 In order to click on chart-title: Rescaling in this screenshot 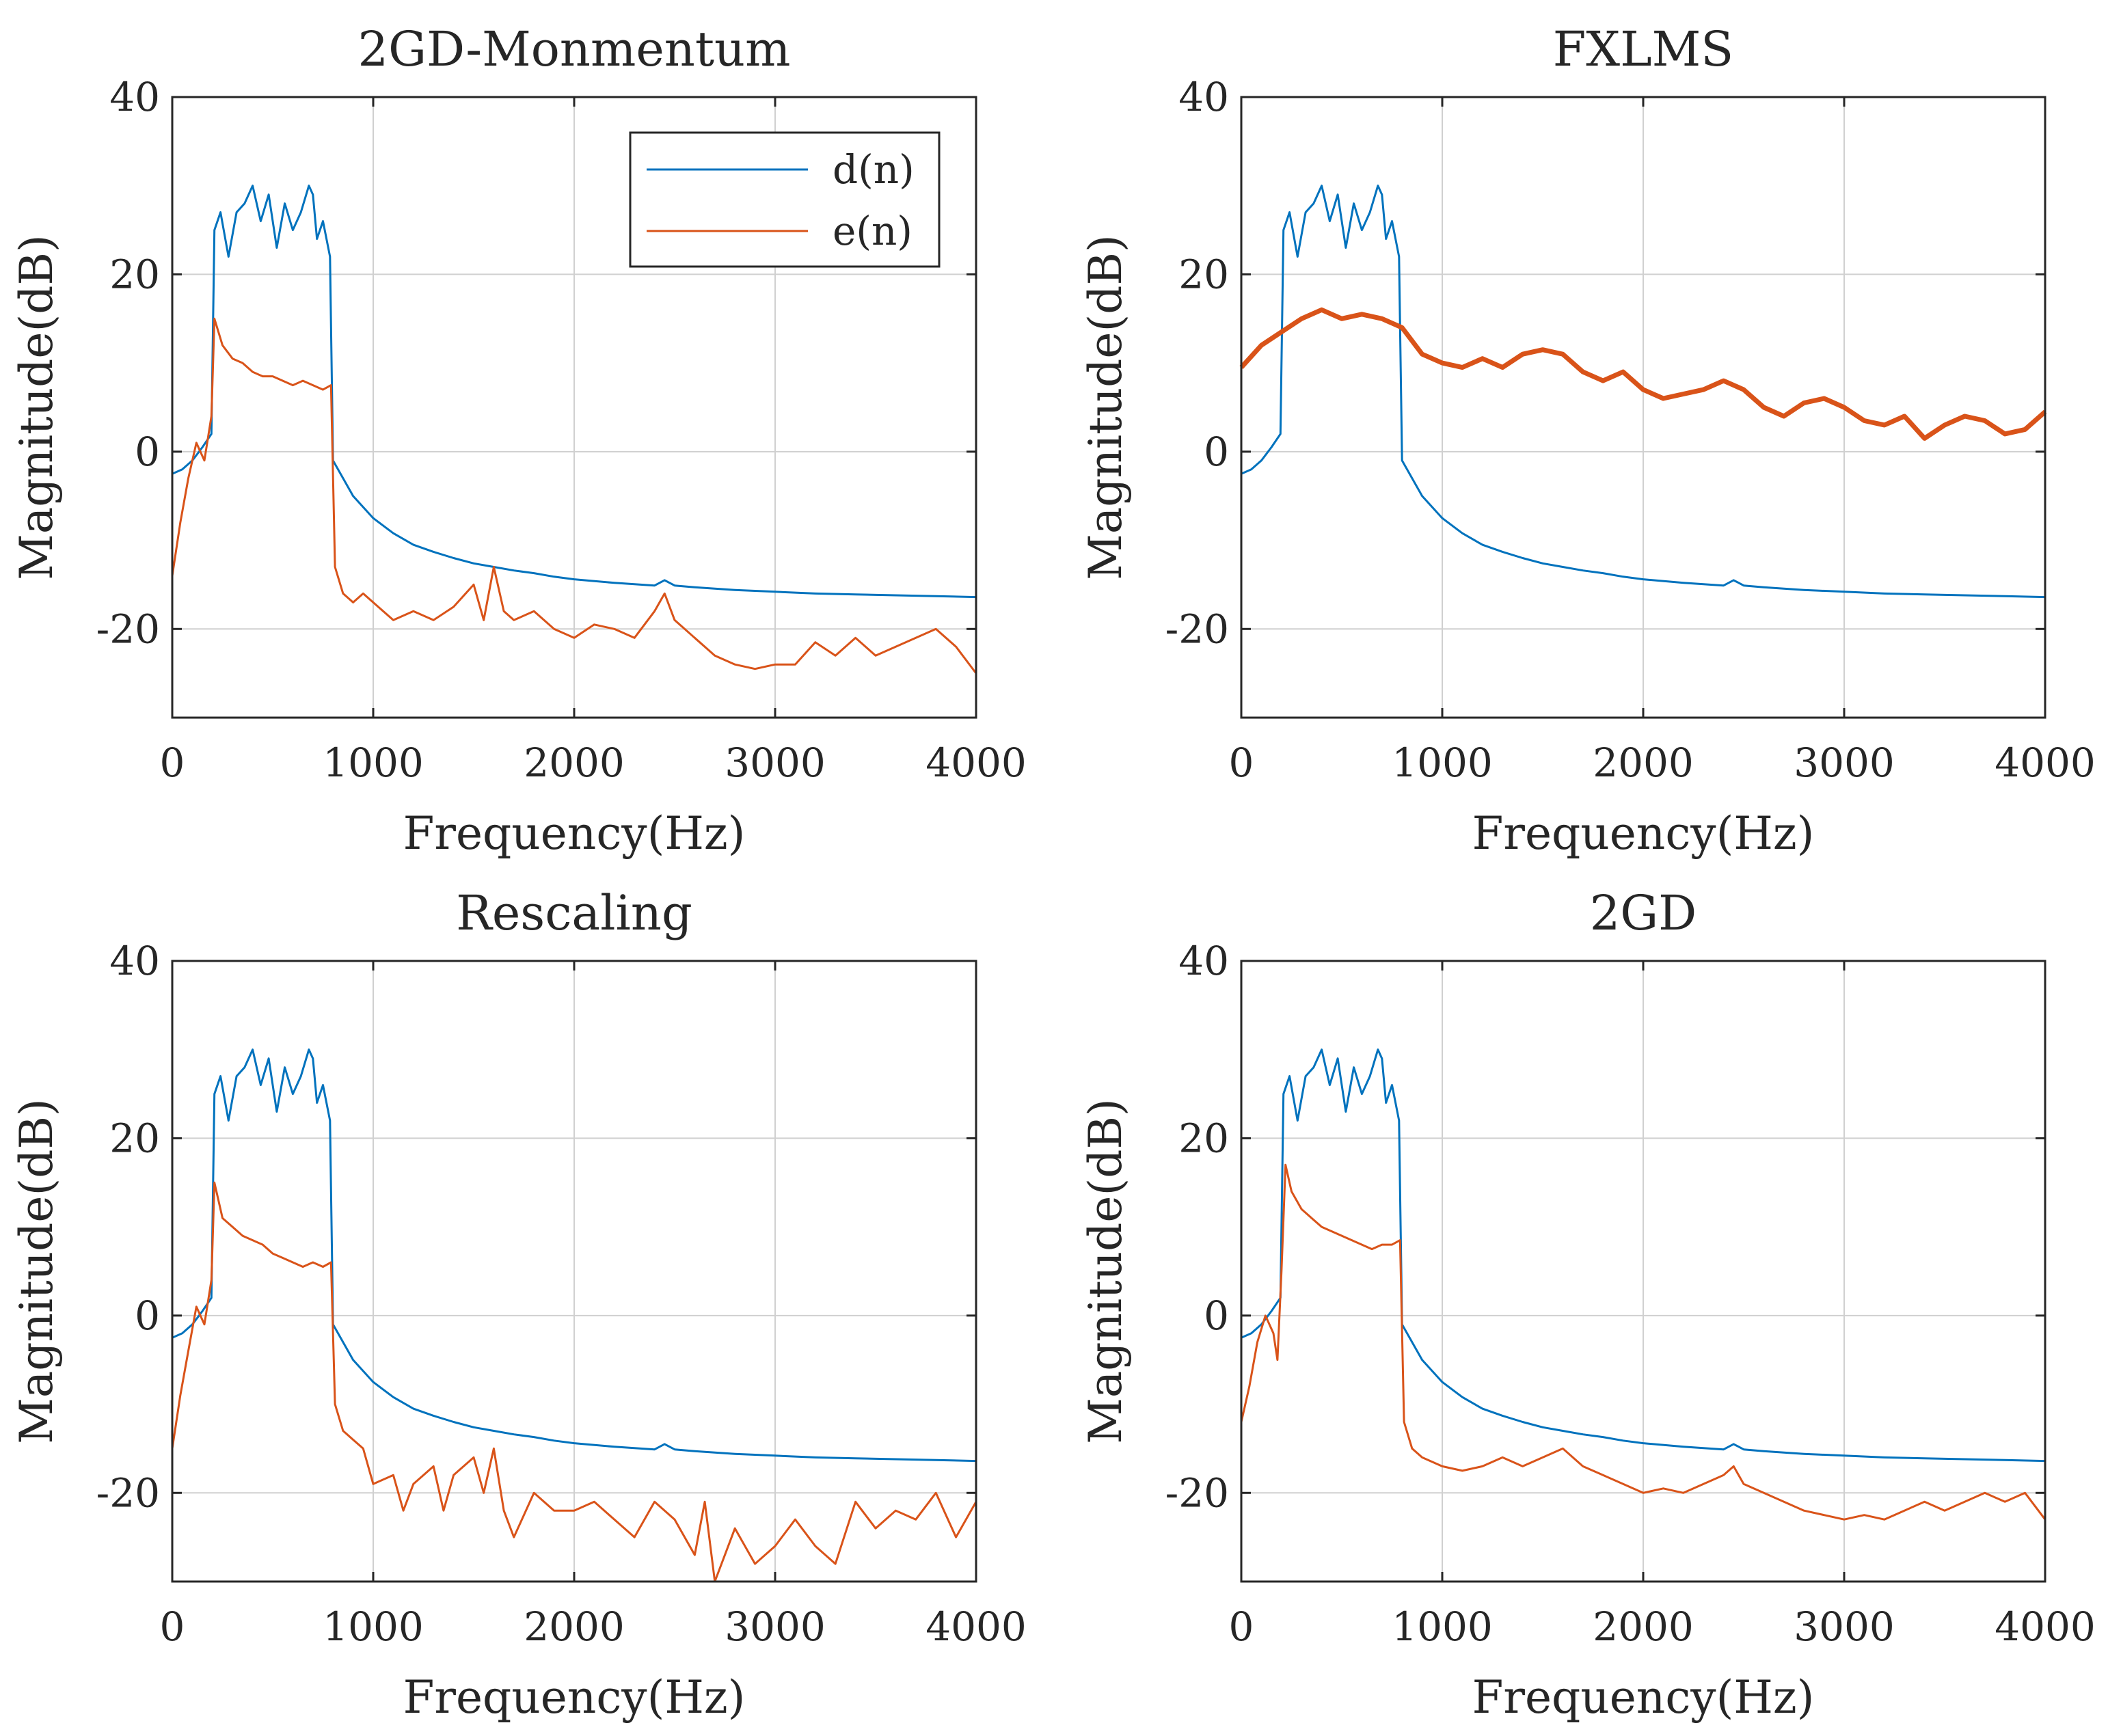, I will do `click(574, 913)`.